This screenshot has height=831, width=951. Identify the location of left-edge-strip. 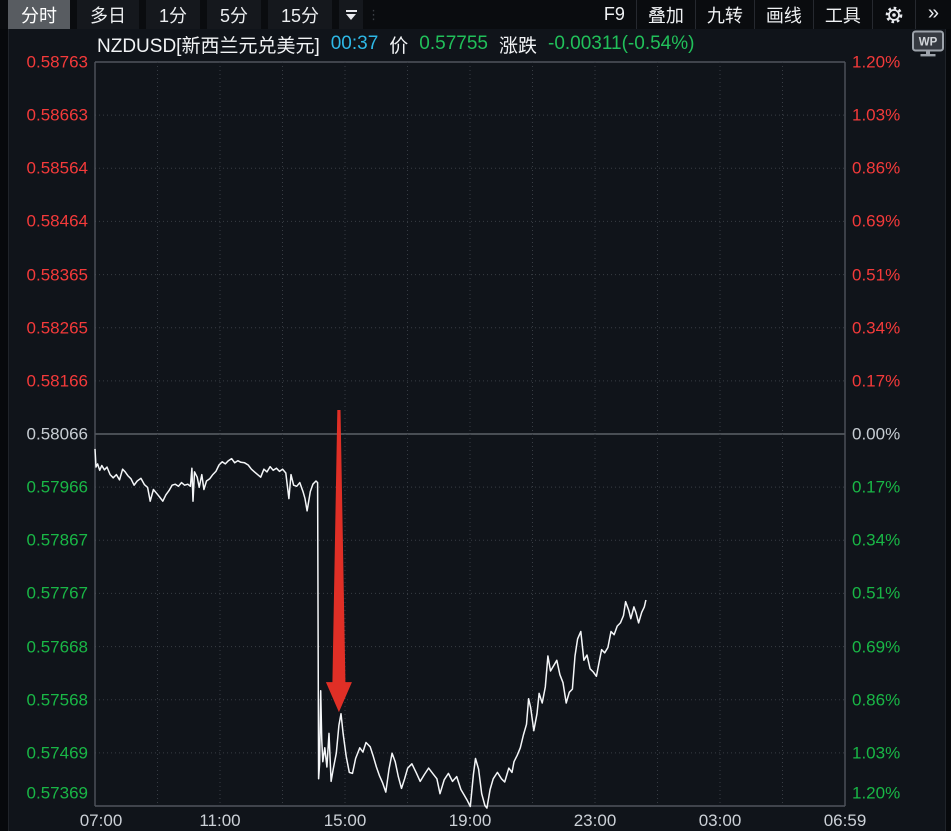
(4, 430).